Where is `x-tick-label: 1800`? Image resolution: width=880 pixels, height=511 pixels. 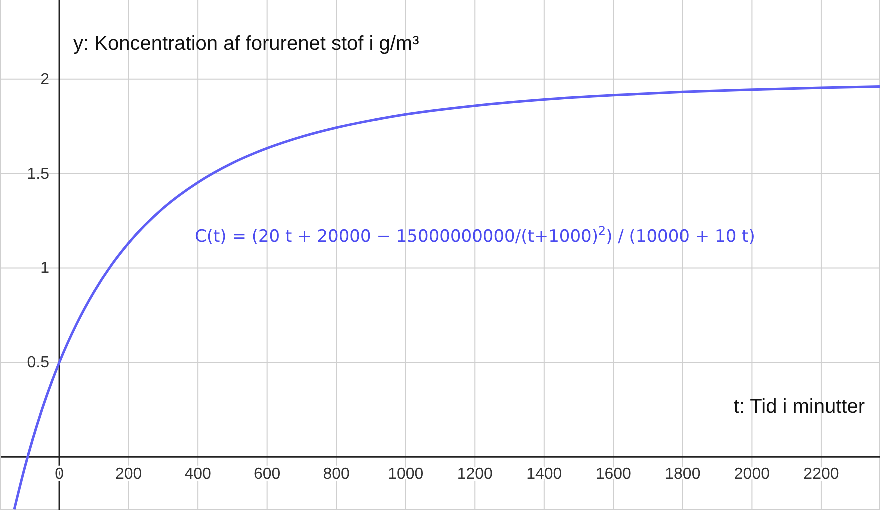
x-tick-label: 1800 is located at coordinates (683, 475).